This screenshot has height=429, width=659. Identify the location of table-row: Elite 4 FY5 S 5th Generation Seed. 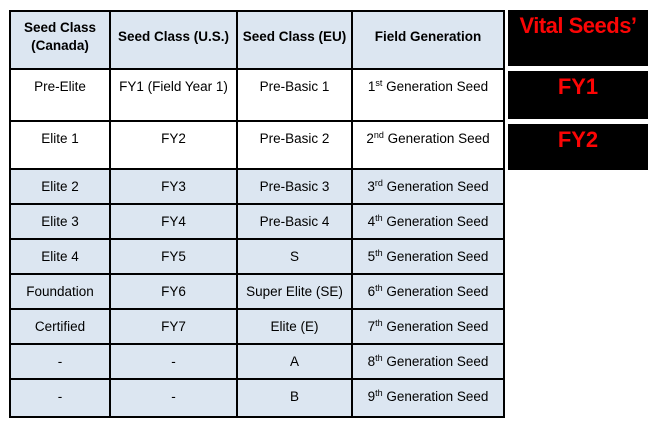
(257, 256).